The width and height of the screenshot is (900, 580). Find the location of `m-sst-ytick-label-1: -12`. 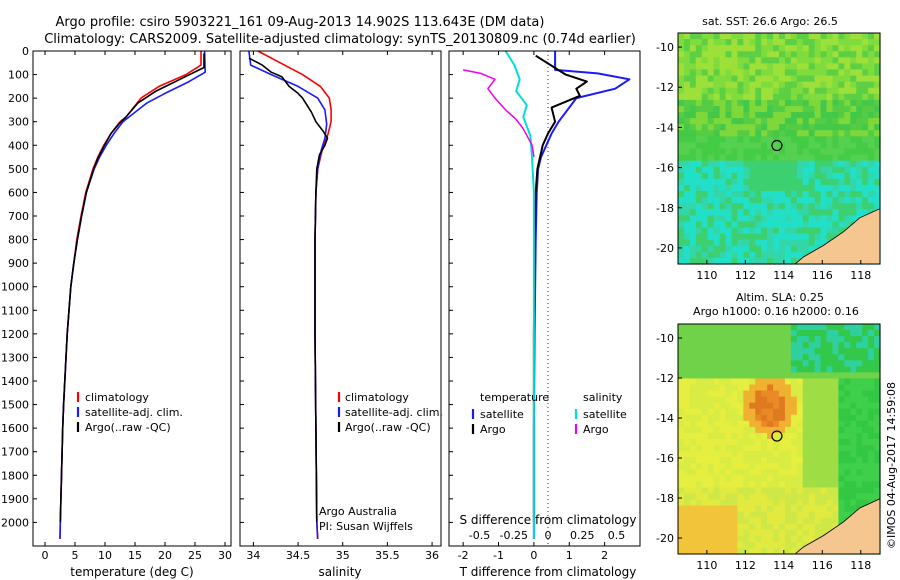

m-sst-ytick-label-1: -12 is located at coordinates (665, 87).